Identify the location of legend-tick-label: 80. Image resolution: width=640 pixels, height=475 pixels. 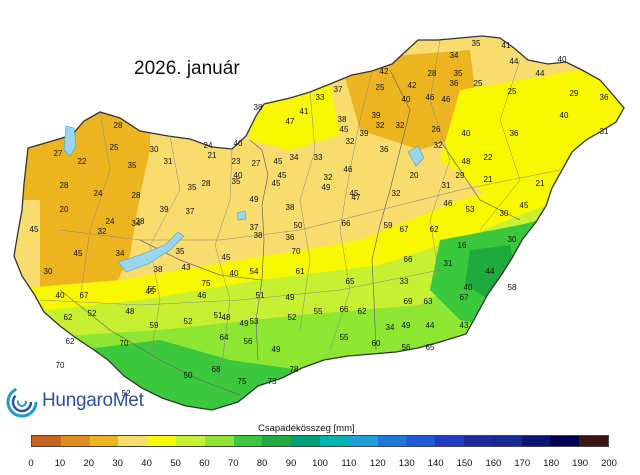
(262, 463).